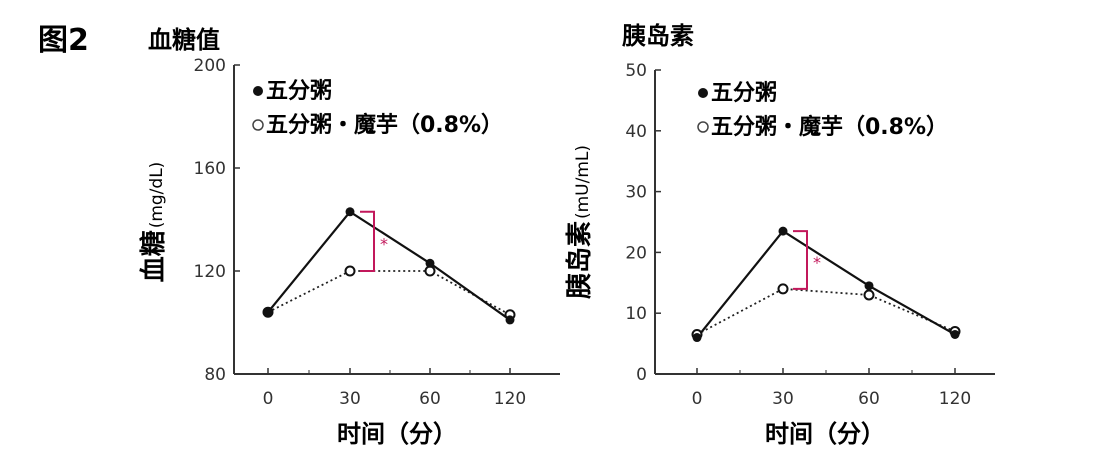  I want to click on y-axis-unit: (mg/dL), so click(157, 195).